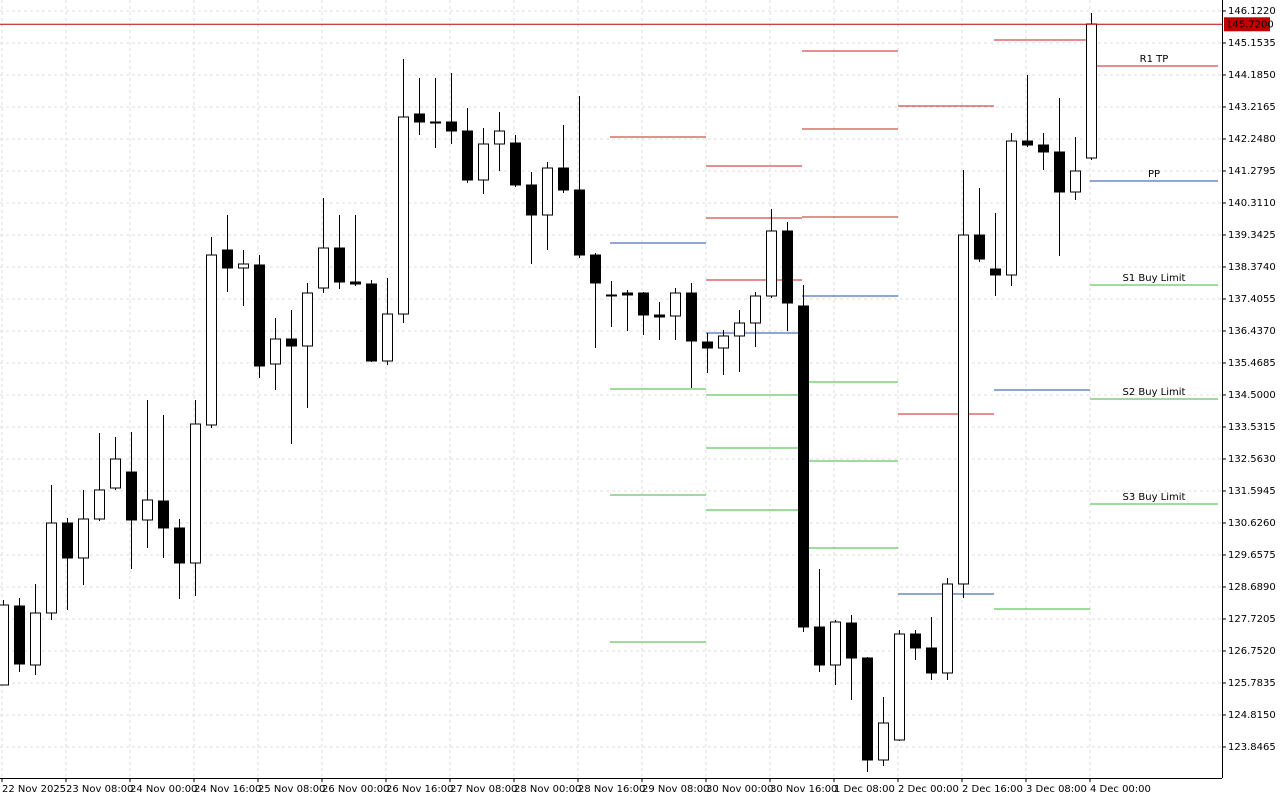  I want to click on support-line-label: S2 Buy Limit, so click(1154, 392).